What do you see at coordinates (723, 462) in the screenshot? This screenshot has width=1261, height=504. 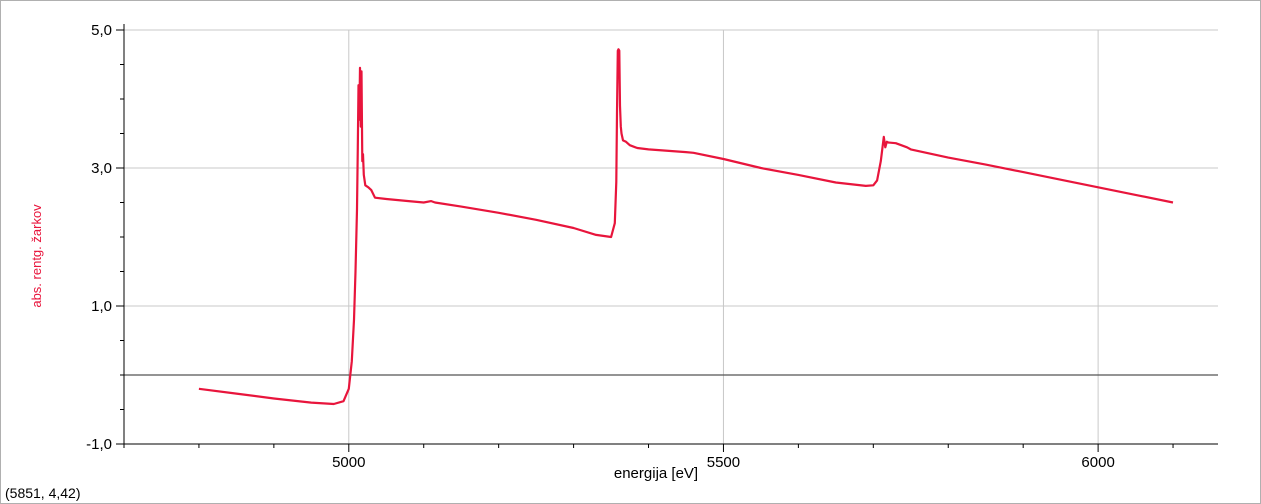 I see `x-tick-label: 5500` at bounding box center [723, 462].